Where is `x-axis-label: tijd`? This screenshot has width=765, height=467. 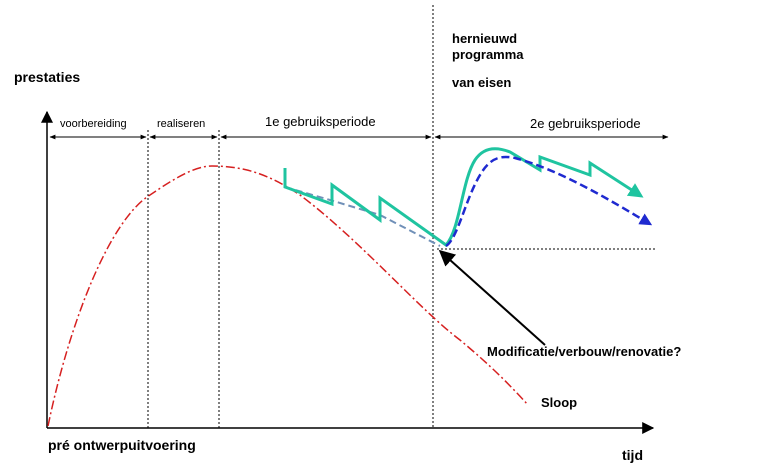 x-axis-label: tijd is located at coordinates (632, 455).